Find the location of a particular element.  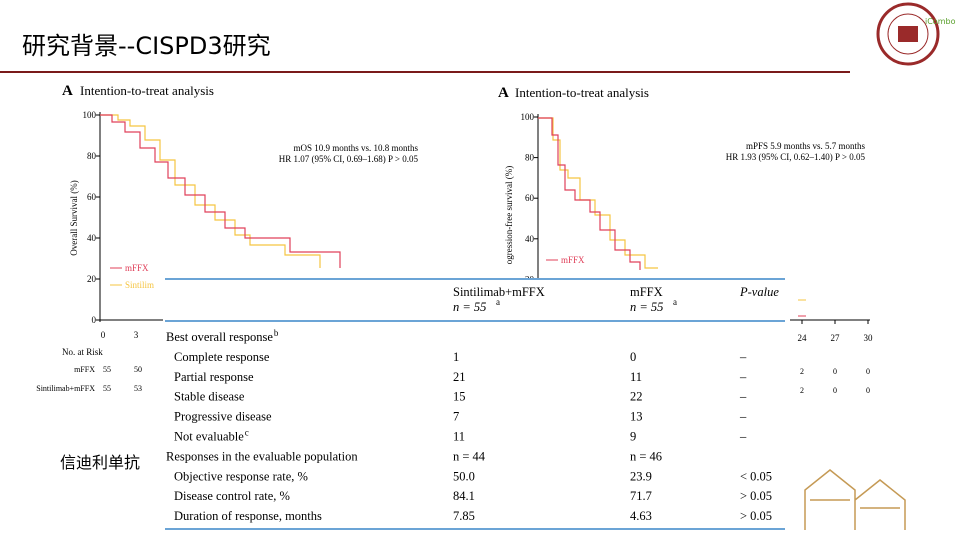

table-cell: n = 44 is located at coordinates (469, 456).